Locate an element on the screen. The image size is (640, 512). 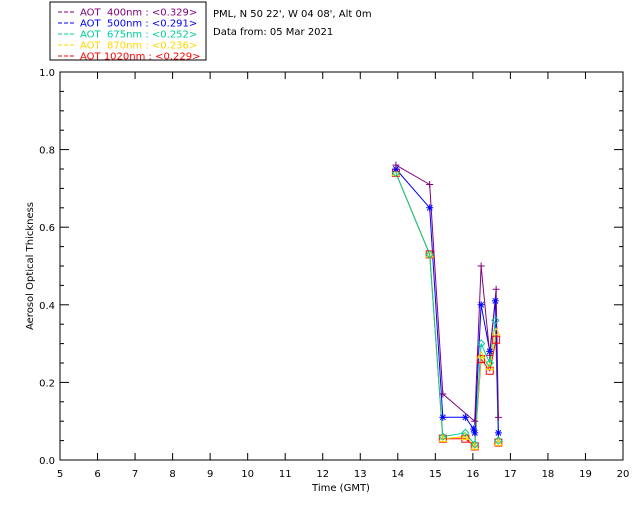
x-tick-label: 8 is located at coordinates (172, 474).